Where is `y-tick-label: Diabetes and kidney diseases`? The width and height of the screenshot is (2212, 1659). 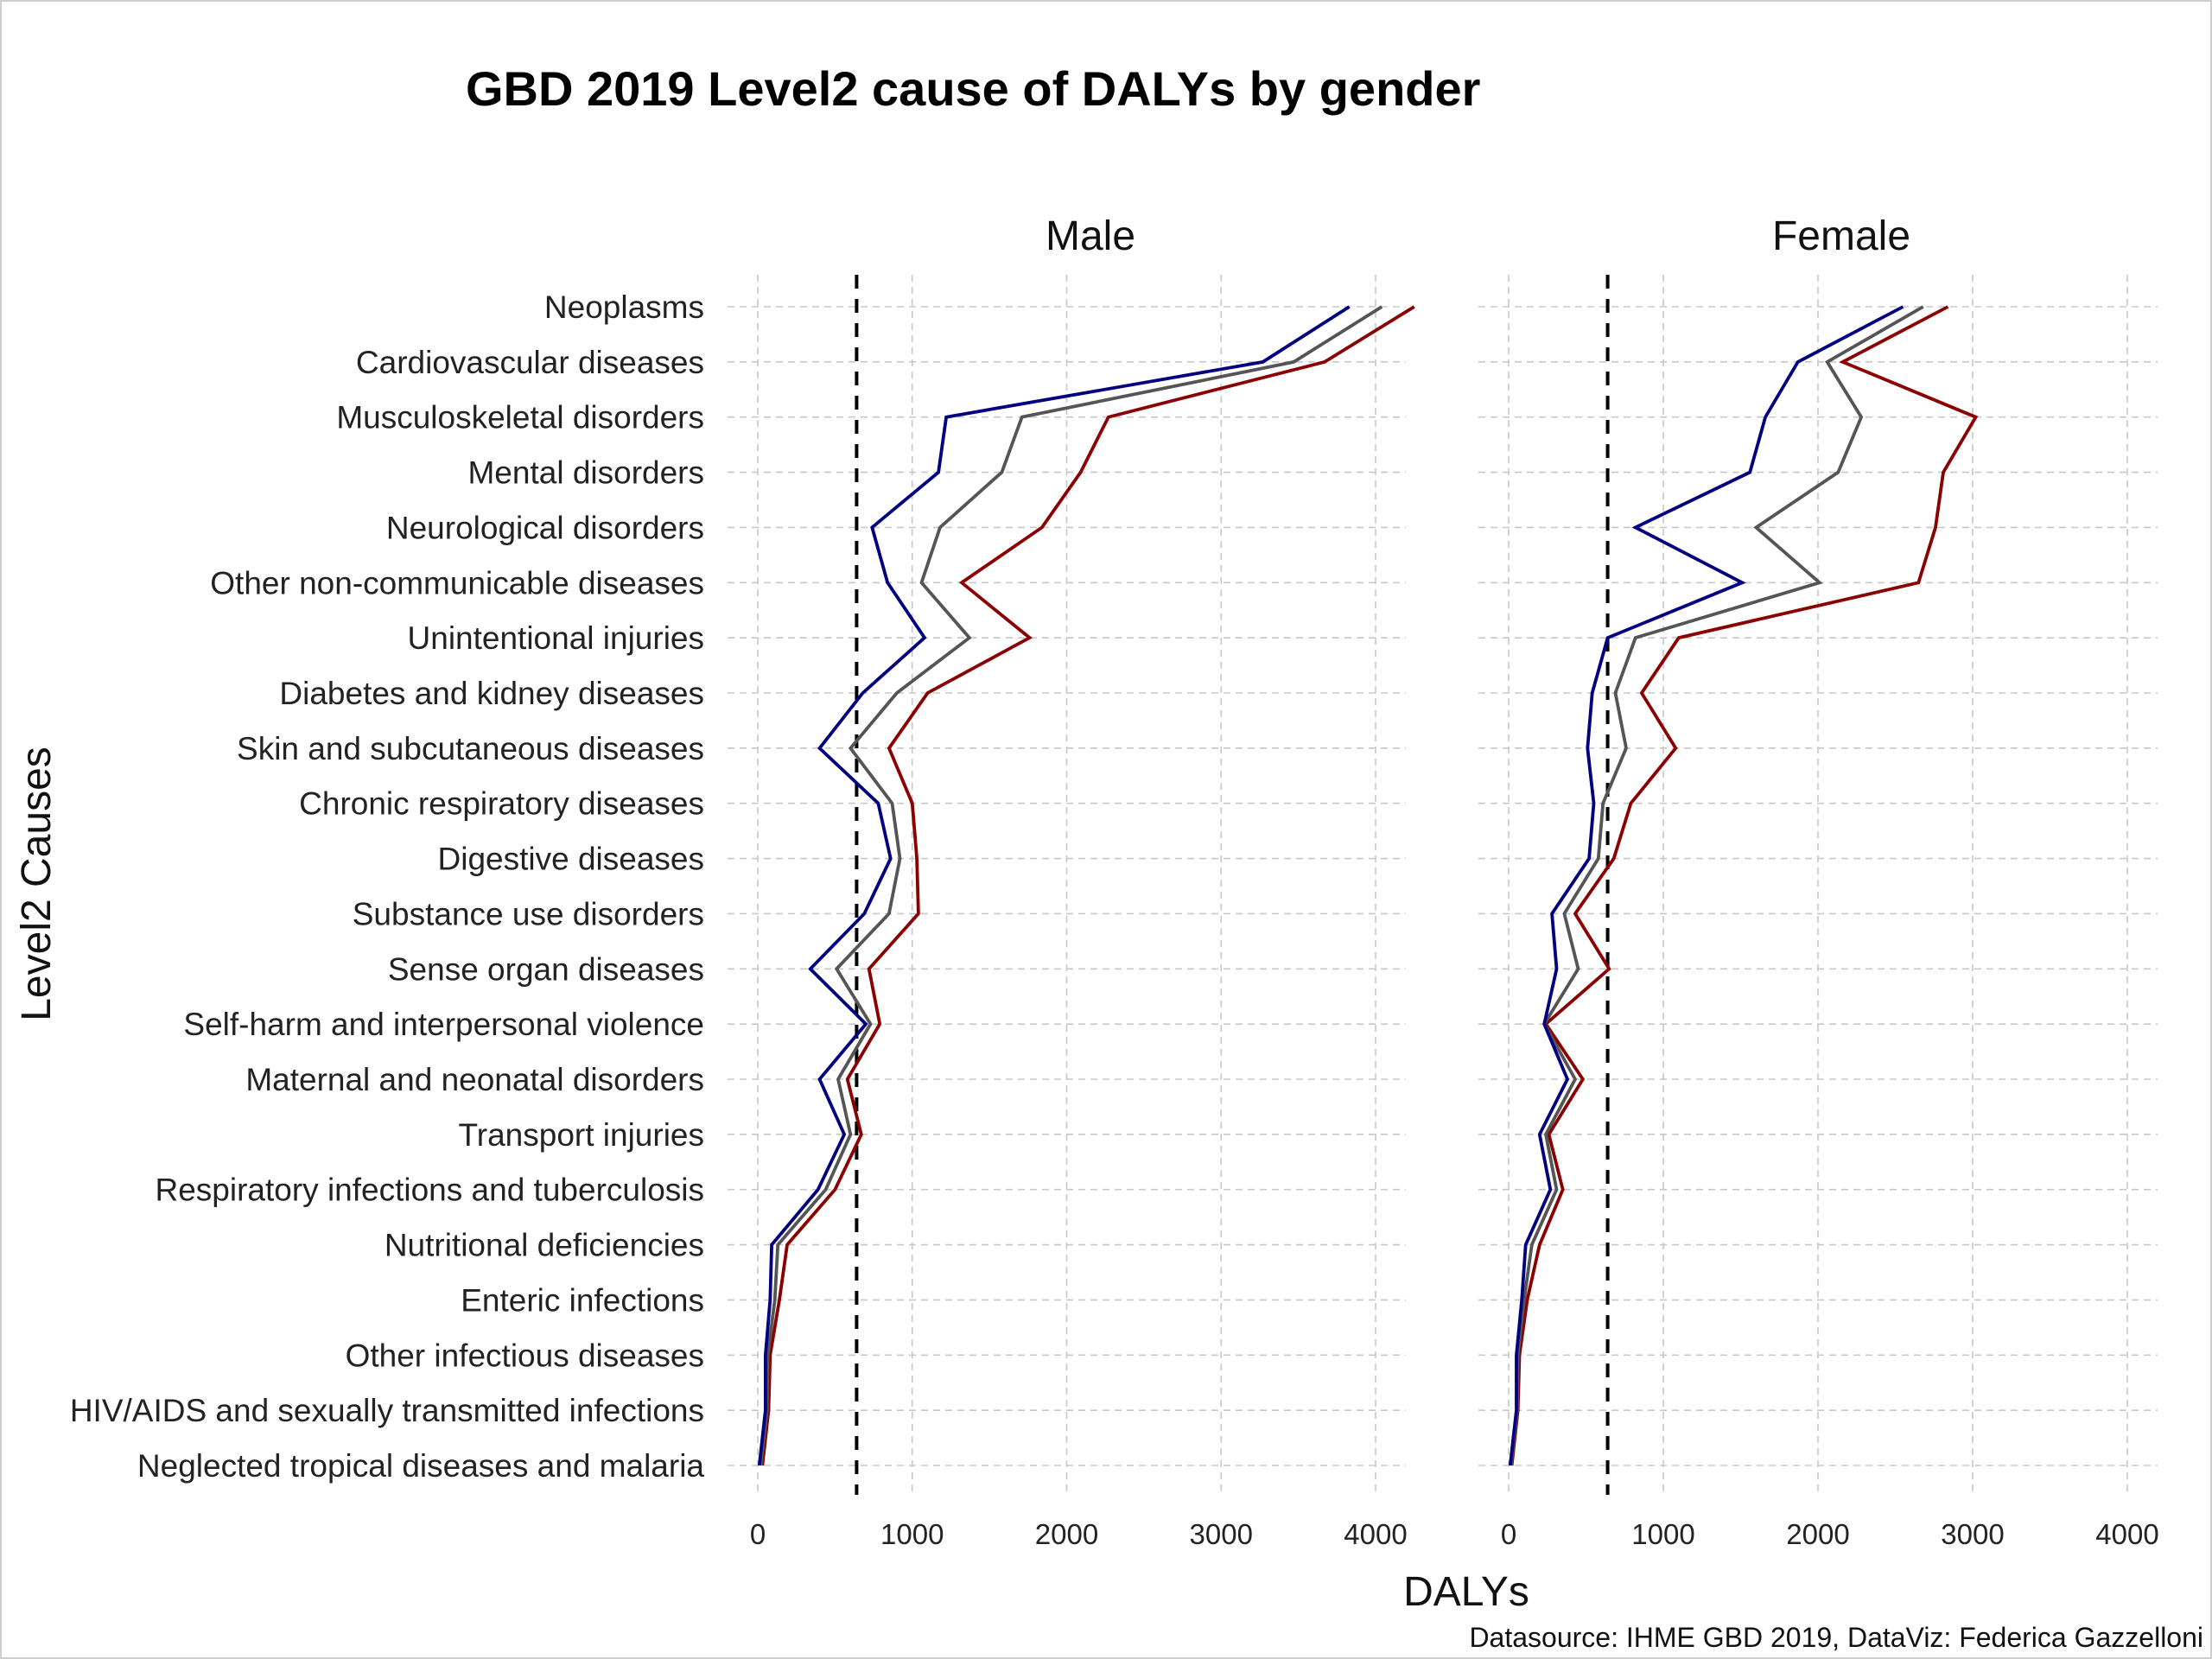
y-tick-label: Diabetes and kidney diseases is located at coordinates (491, 693).